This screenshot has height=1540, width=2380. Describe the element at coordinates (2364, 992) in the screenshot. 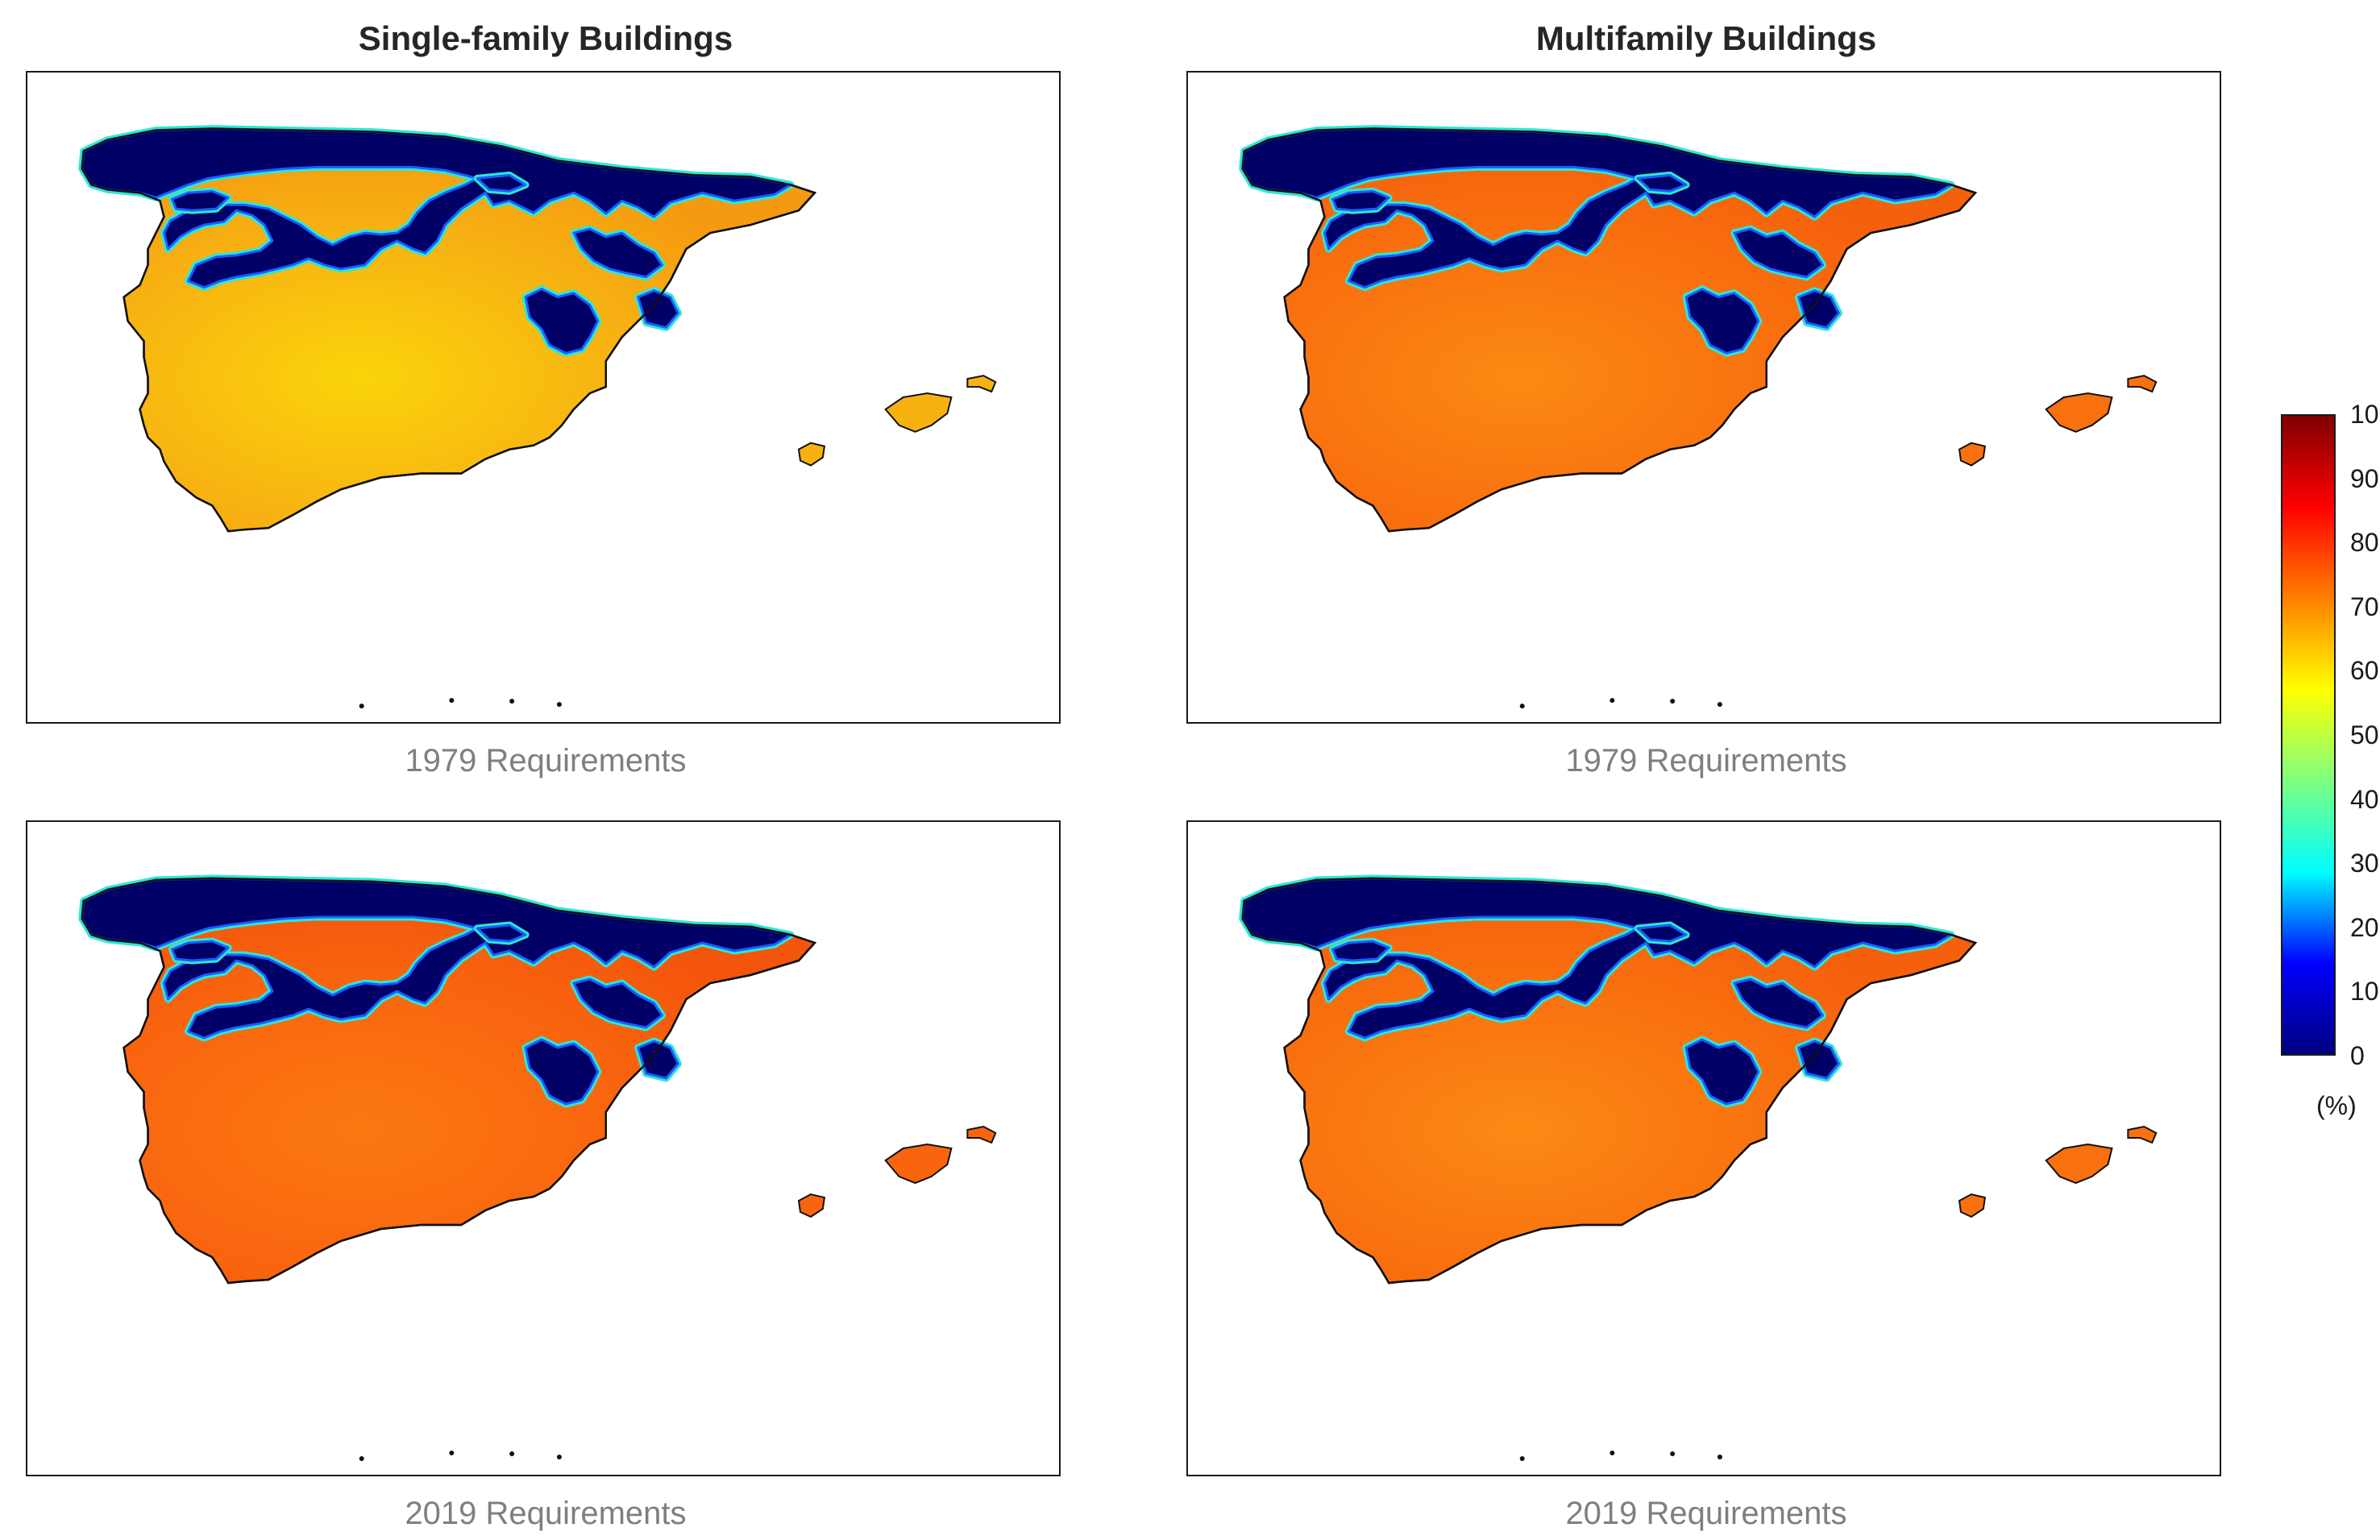

I see `colorbar-tick-label: 10` at that location.